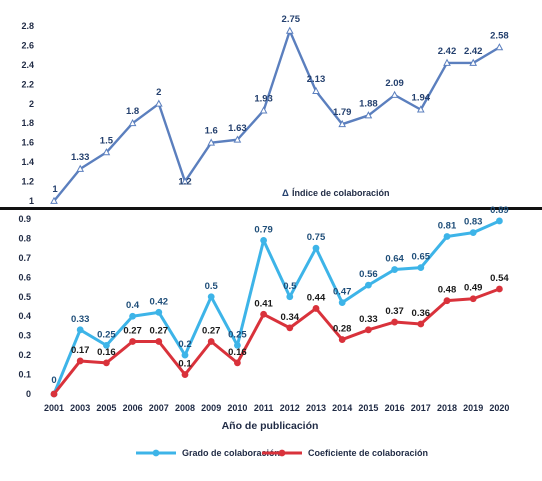 The image size is (542, 481). Describe the element at coordinates (24, 336) in the screenshot. I see `y-tick-label-bottom: 0.3` at that location.